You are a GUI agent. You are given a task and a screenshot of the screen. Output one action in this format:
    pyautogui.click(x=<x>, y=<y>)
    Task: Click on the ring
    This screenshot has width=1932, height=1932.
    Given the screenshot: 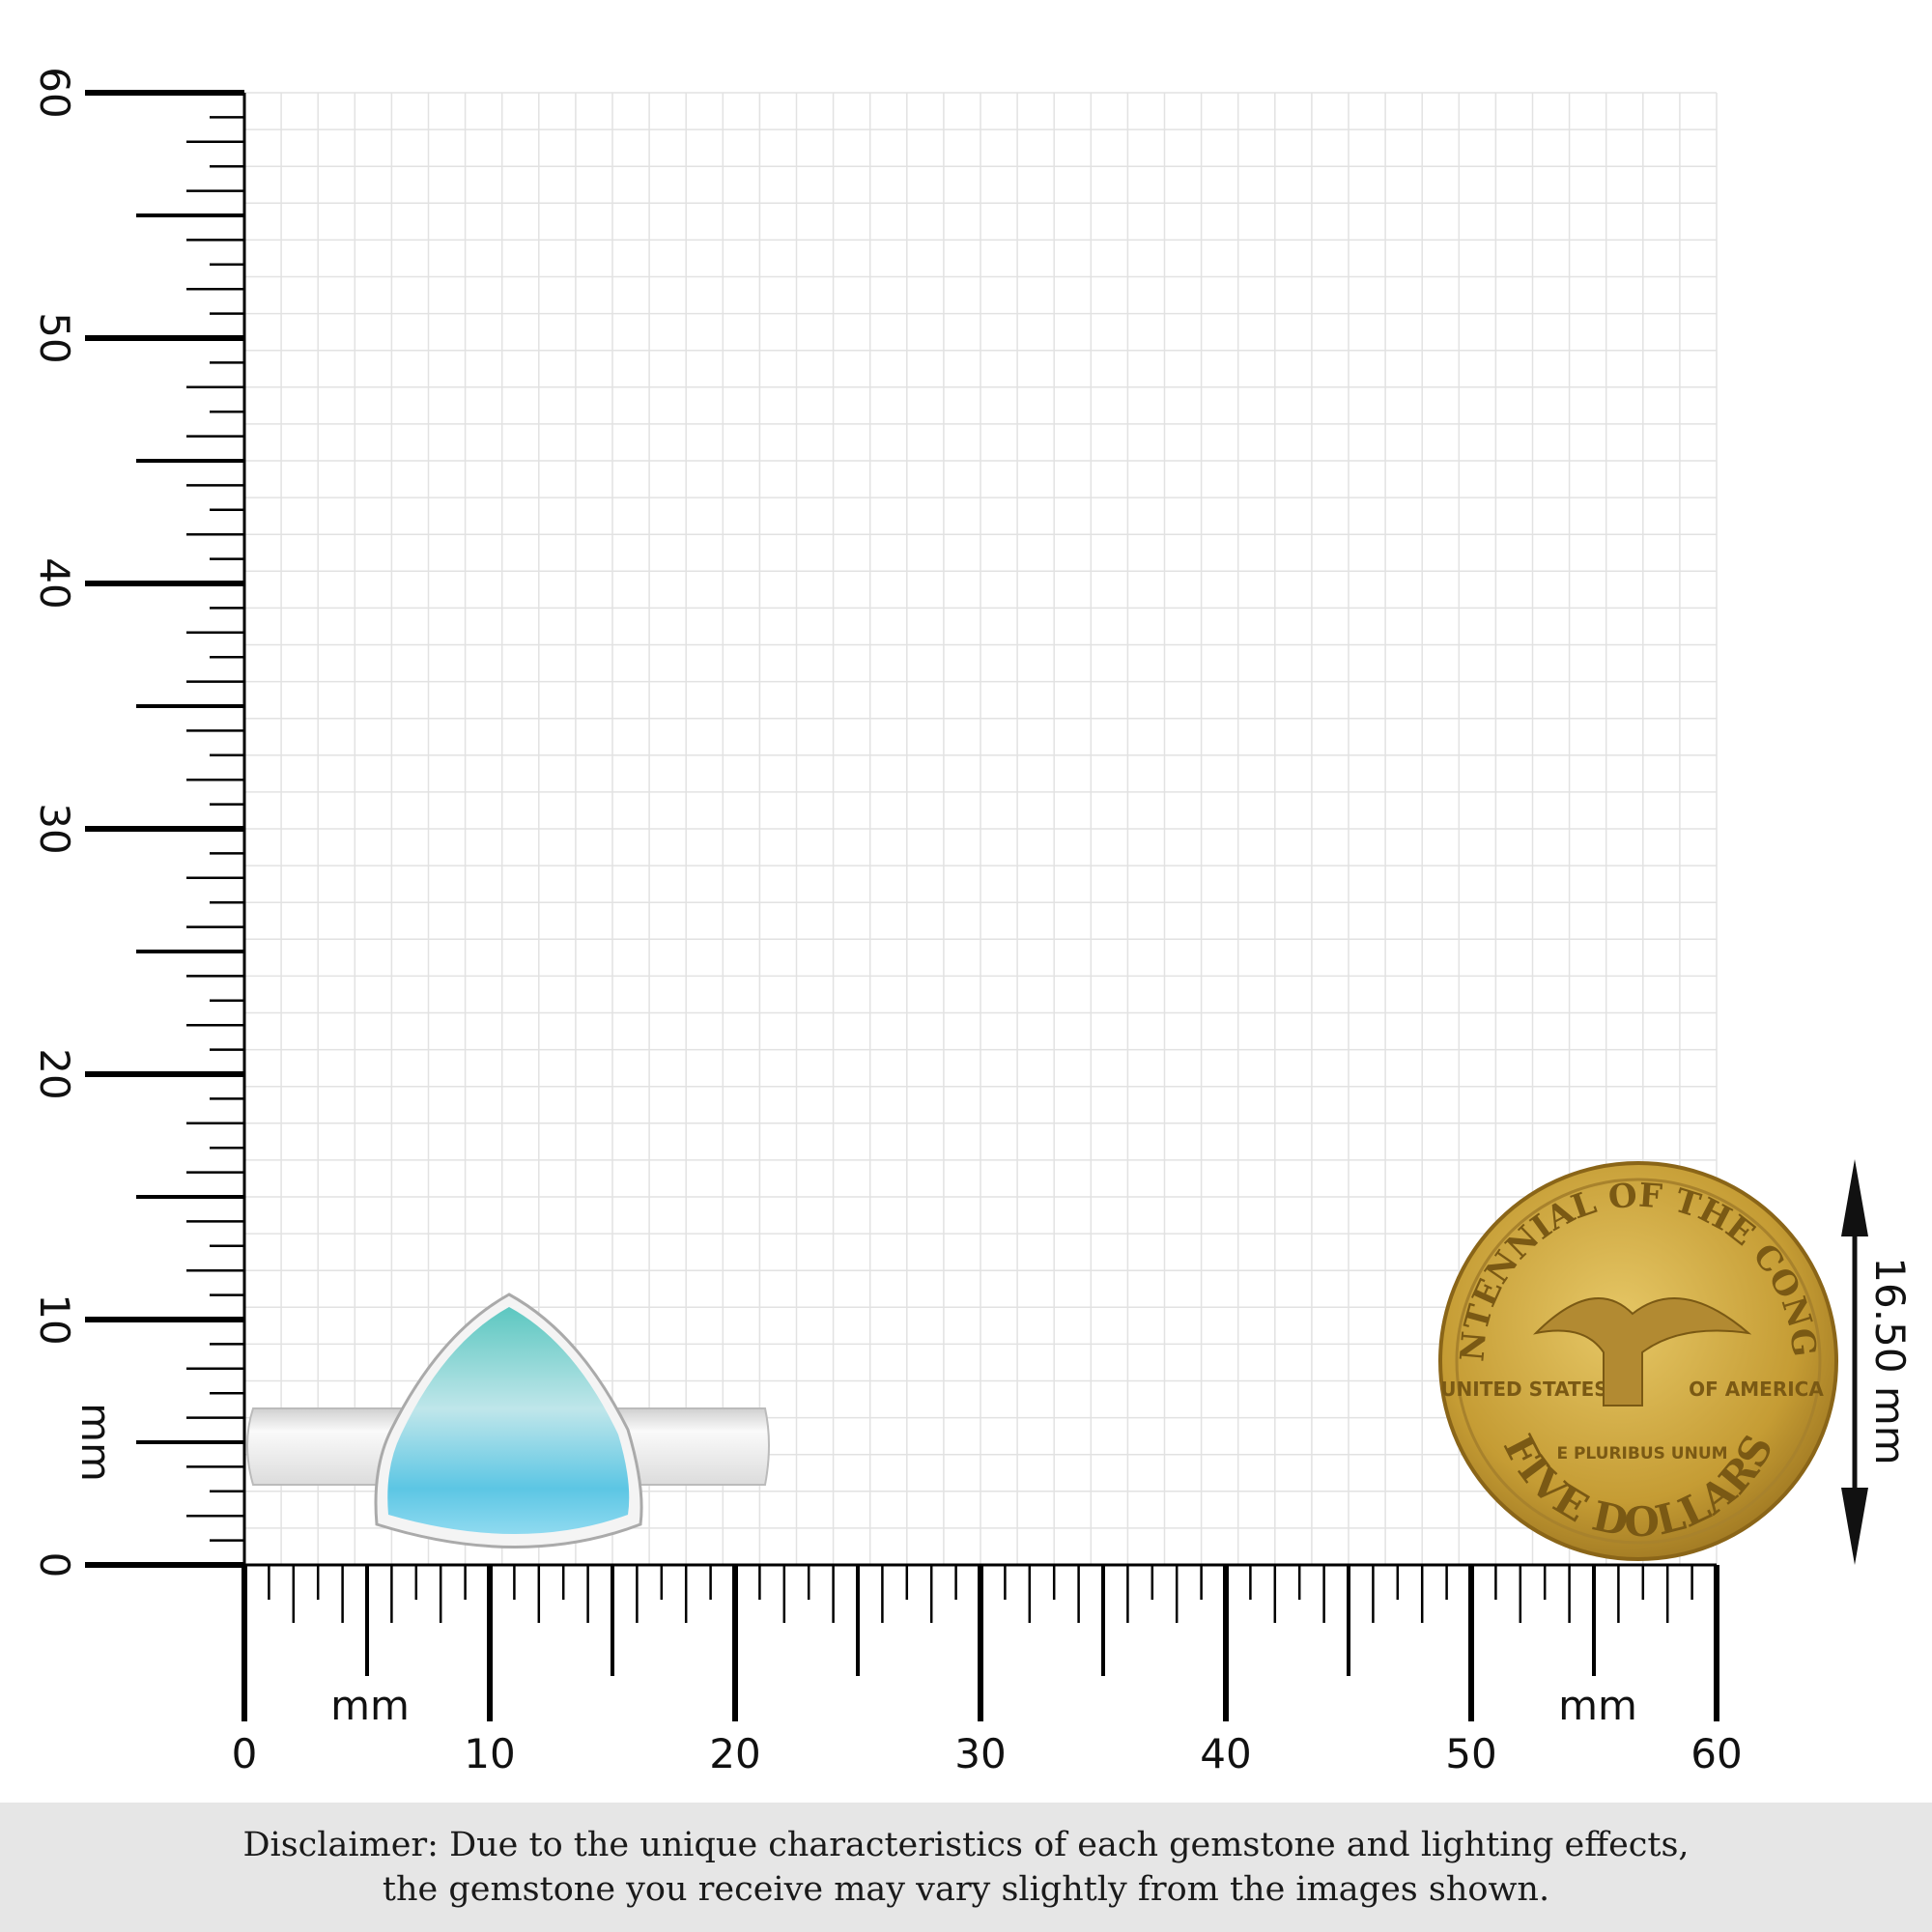 What is the action you would take?
    pyautogui.click(x=508, y=1420)
    